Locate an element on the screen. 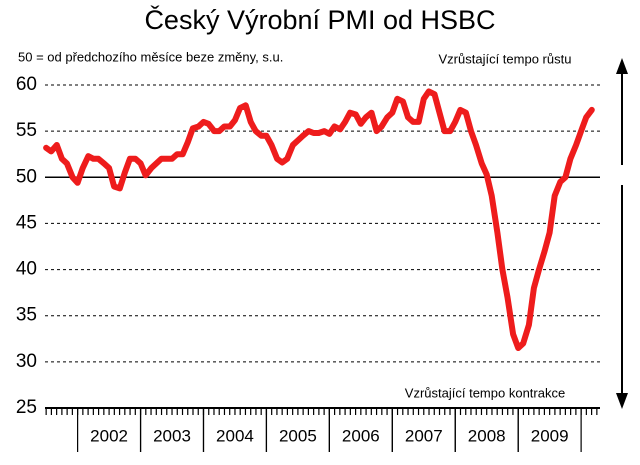 This screenshot has height=465, width=640. y-tick-label: 55 is located at coordinates (26, 130).